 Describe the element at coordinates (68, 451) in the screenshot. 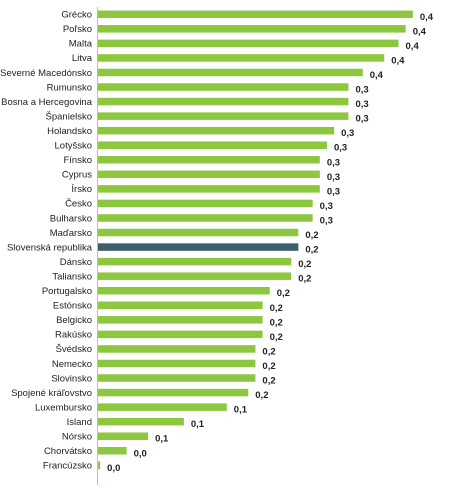

I see `category-label-30: Chorvátsko` at that location.